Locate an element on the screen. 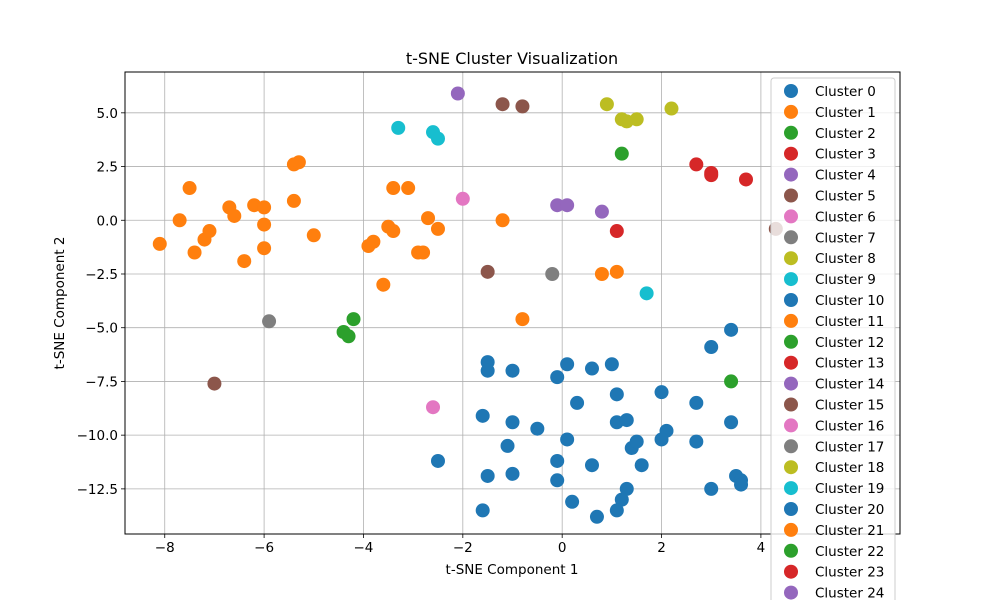 This screenshot has height=600, width=1000. legend-entry: Cluster 3 is located at coordinates (830, 154).